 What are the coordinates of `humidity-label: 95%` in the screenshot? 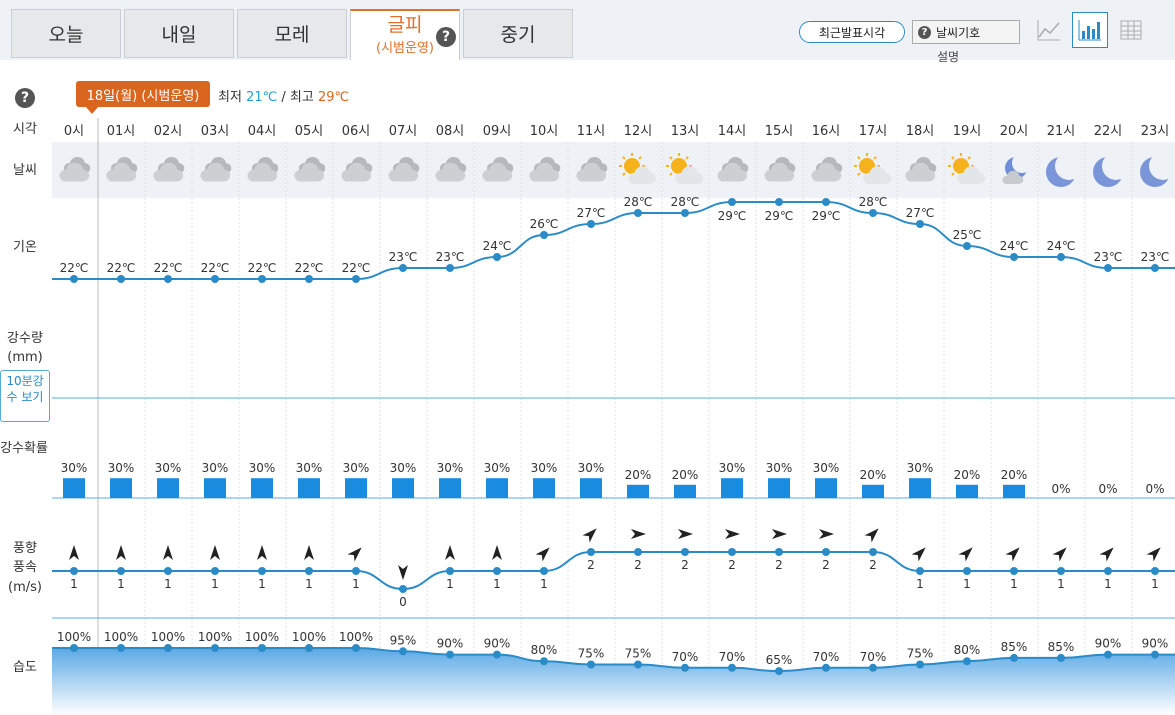 It's located at (403, 640).